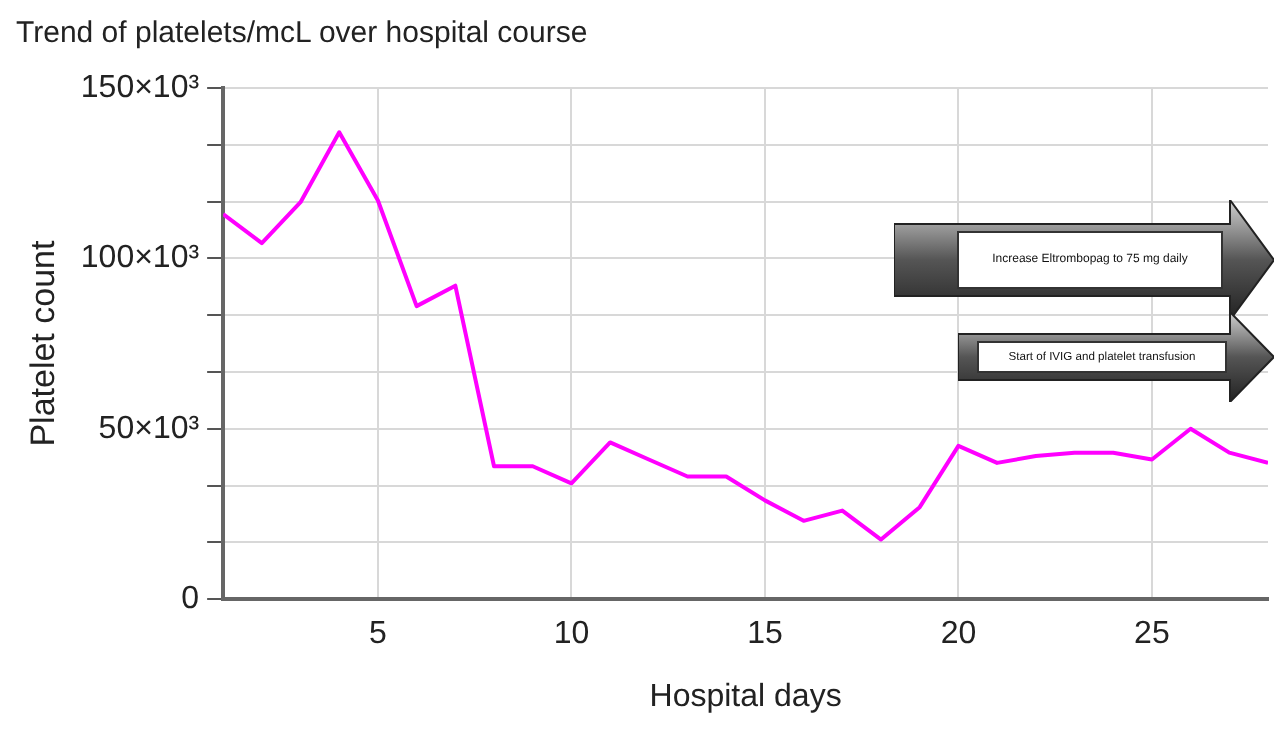 This screenshot has width=1282, height=740. I want to click on y-axis-title: Platelet count, so click(42, 343).